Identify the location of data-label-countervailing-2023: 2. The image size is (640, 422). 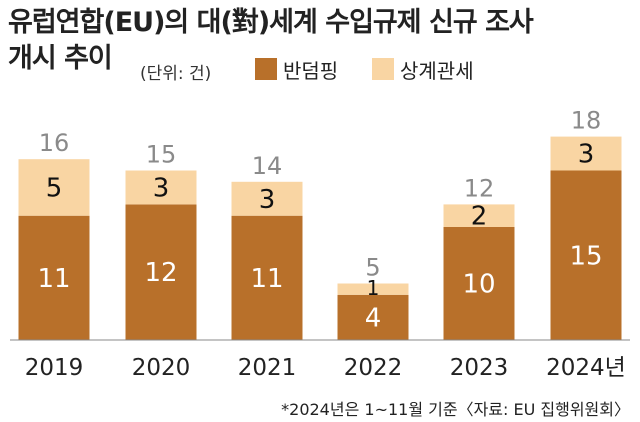
(479, 217).